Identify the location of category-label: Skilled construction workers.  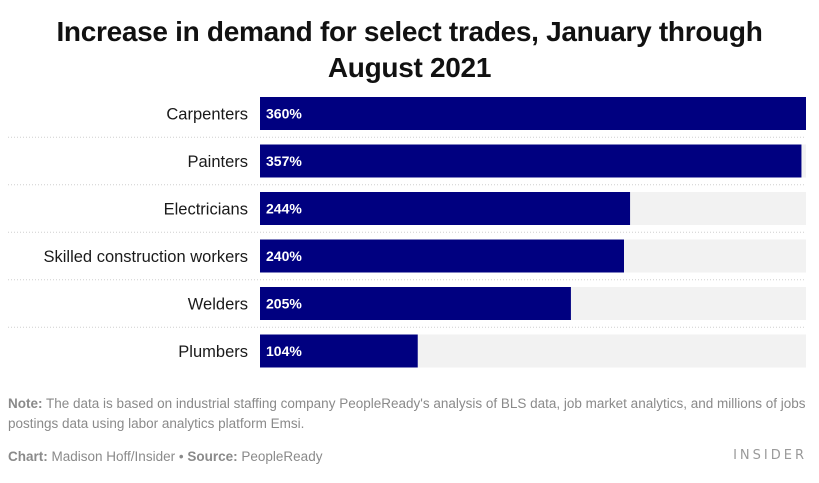
(146, 257).